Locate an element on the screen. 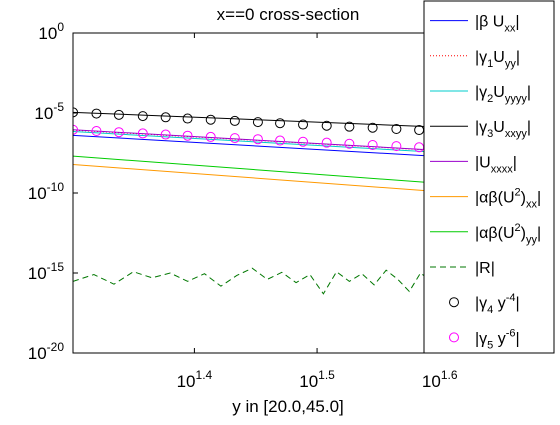 This screenshot has width=560, height=425. legend-label-bUxx: |β Uxx| is located at coordinates (497, 24).